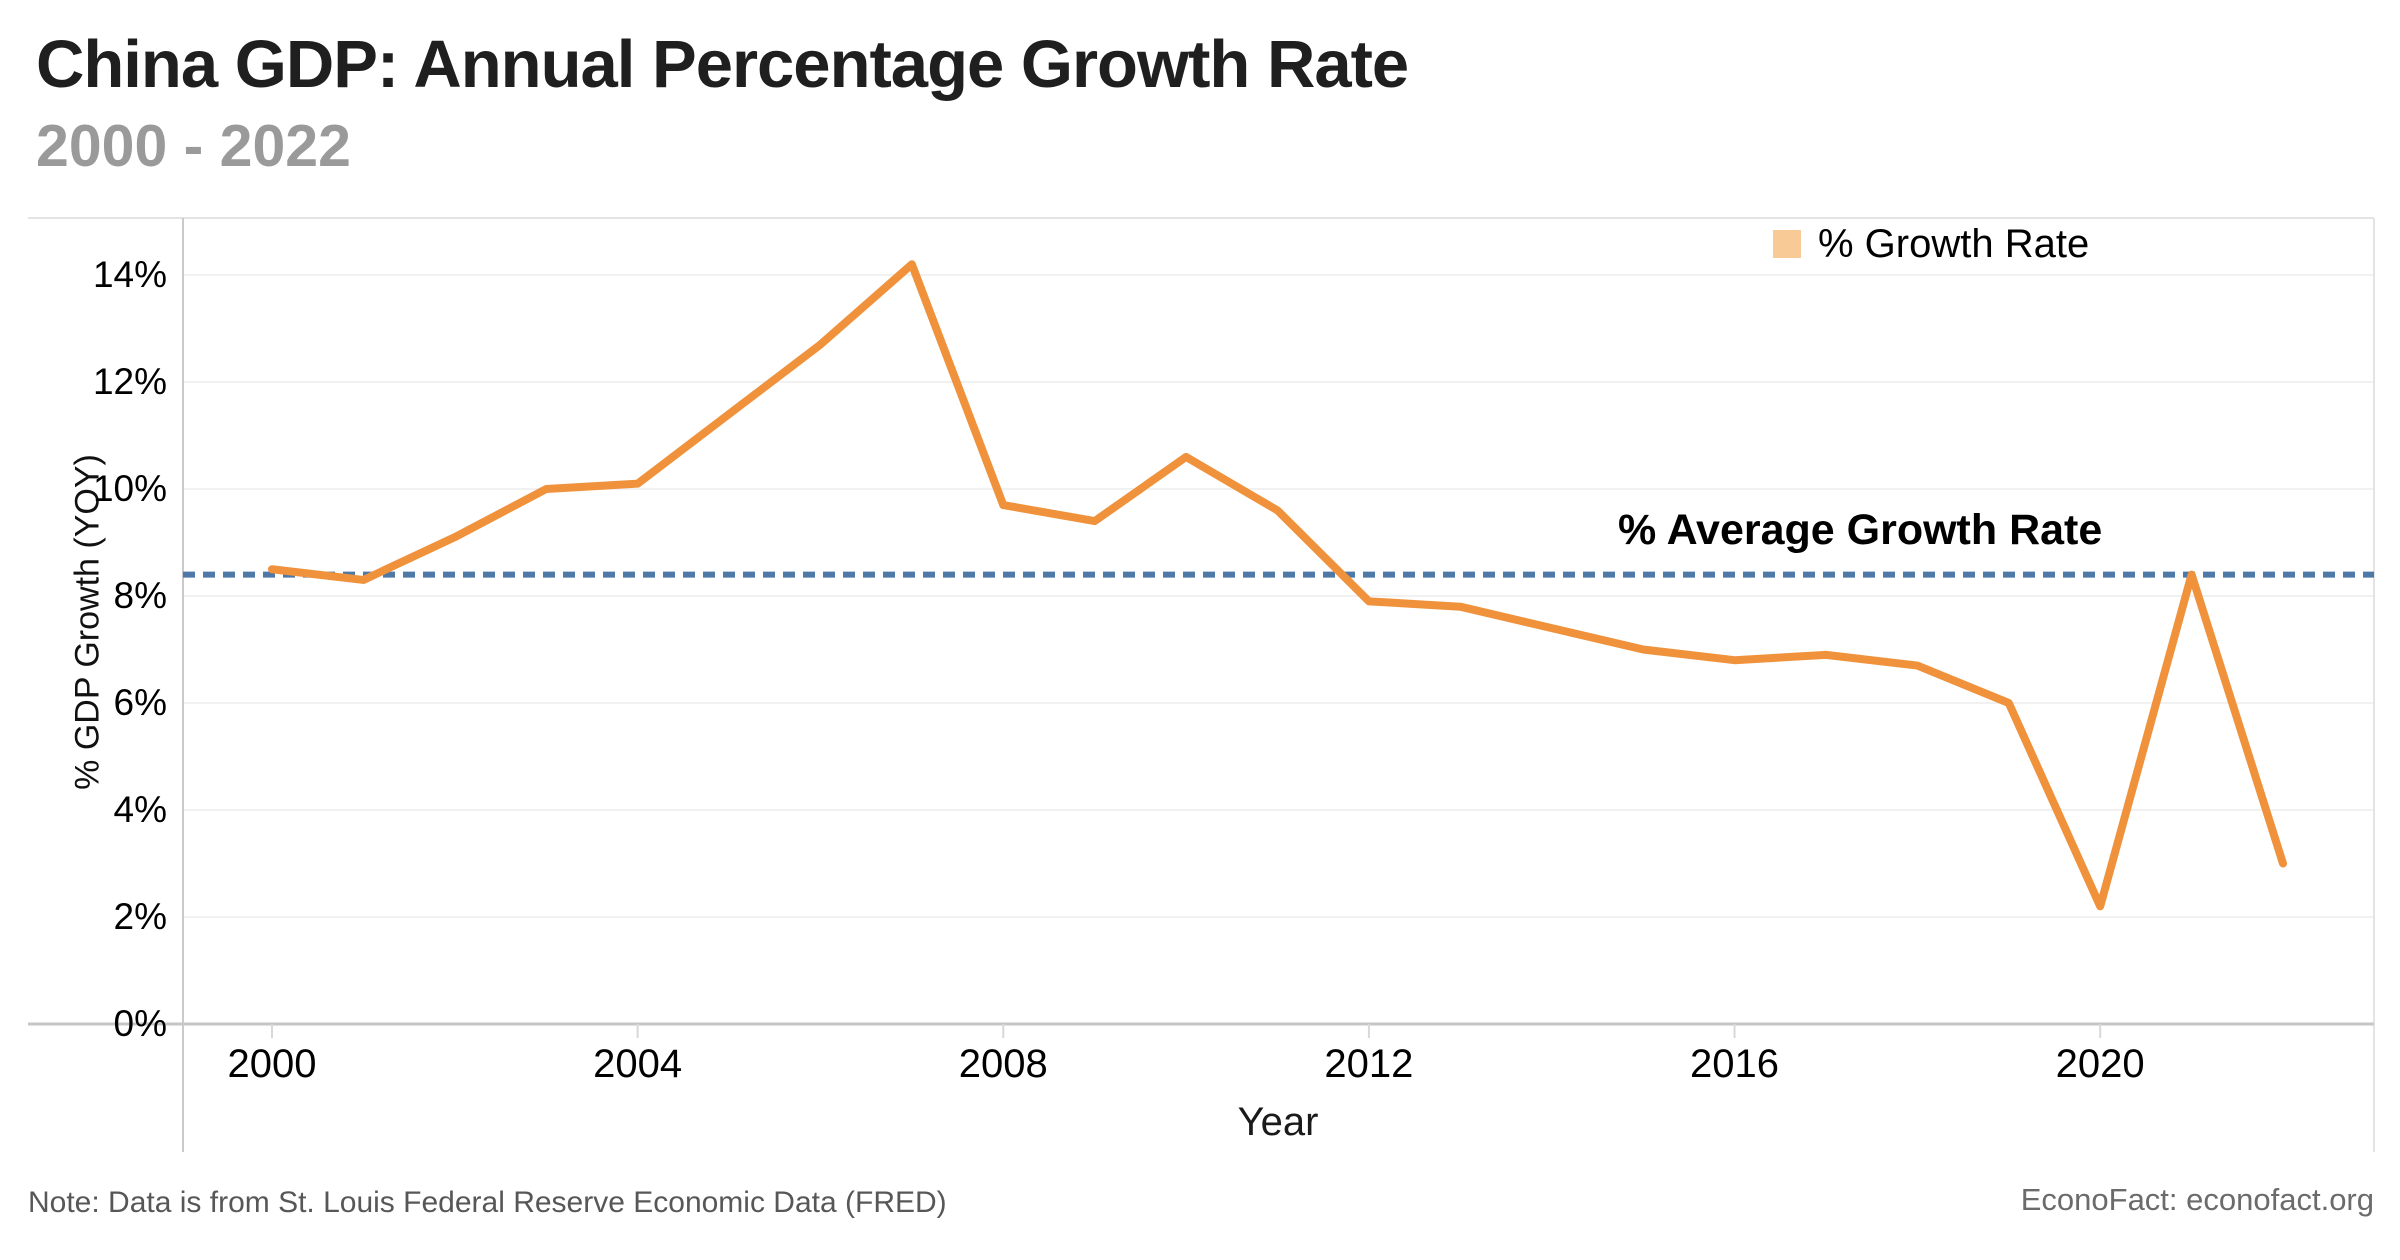  I want to click on y-tick-label: 4%, so click(140, 809).